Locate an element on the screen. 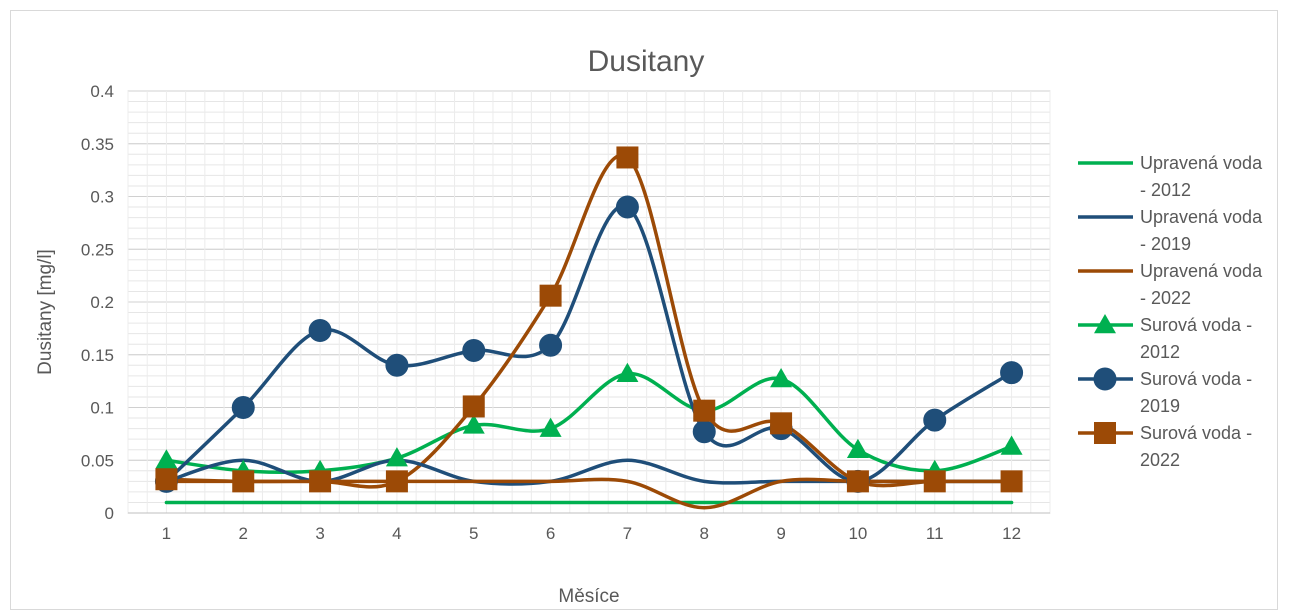  chart-title: Dusitany is located at coordinates (646, 61).